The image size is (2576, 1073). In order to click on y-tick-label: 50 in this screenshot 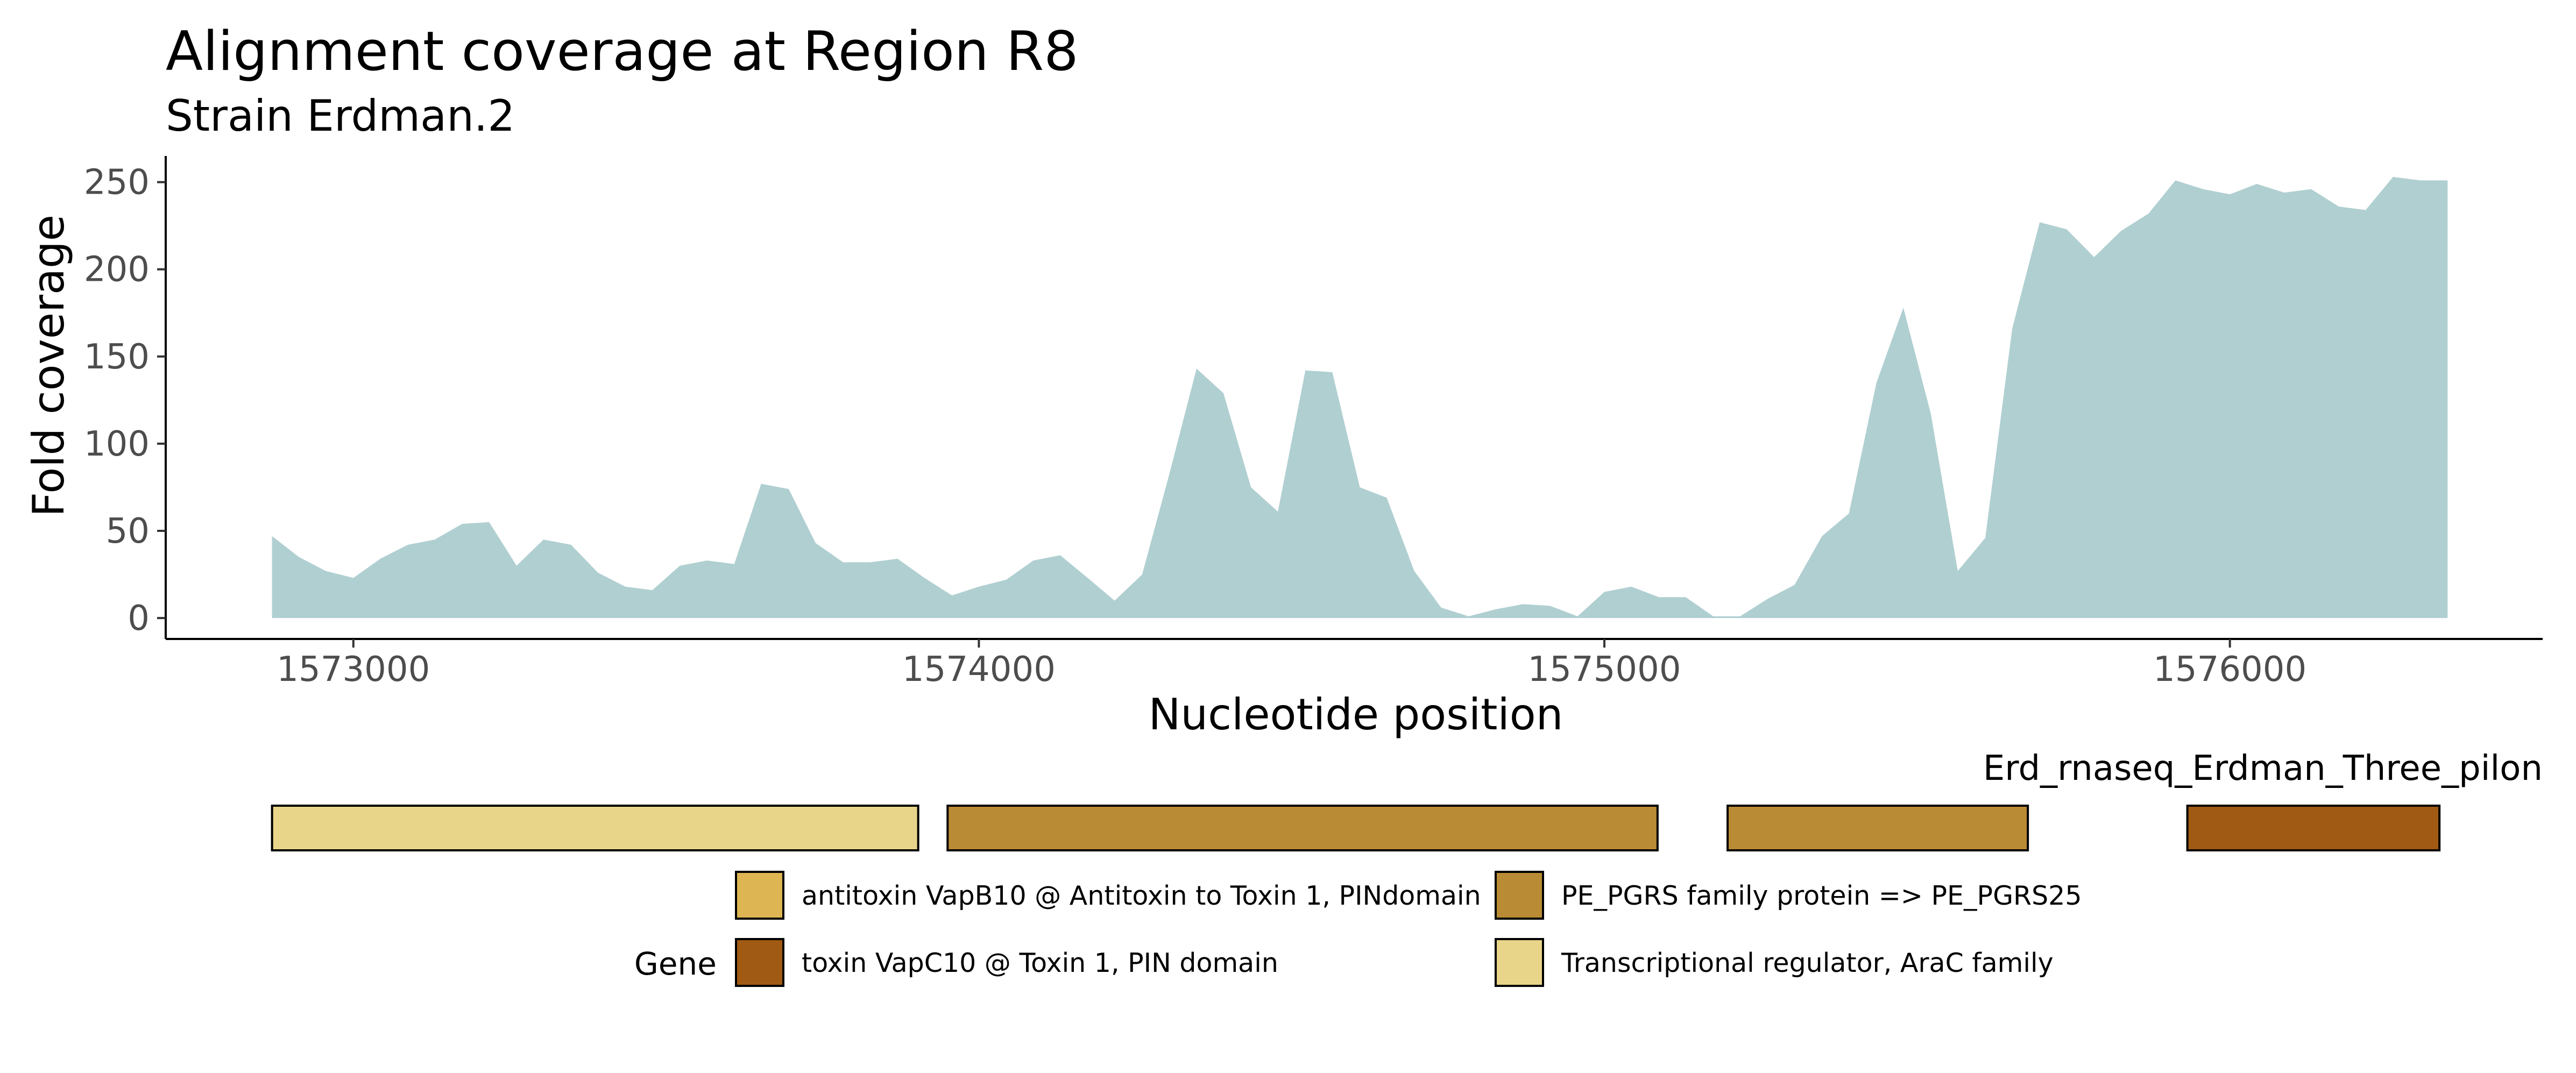, I will do `click(128, 531)`.